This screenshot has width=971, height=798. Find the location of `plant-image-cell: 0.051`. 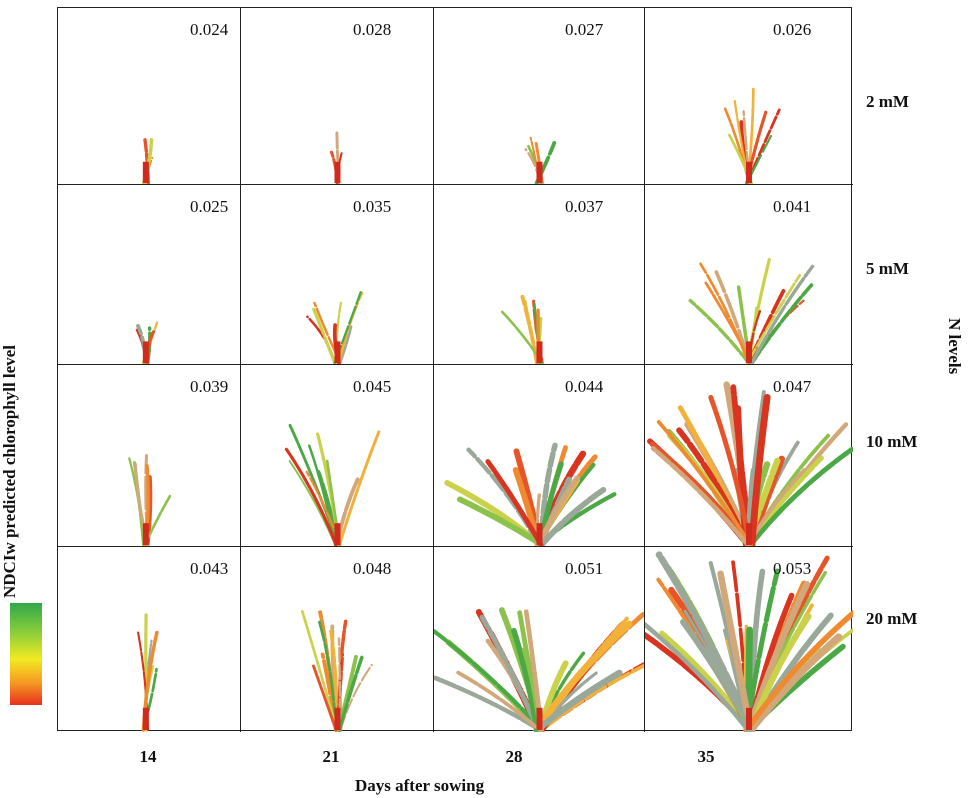

plant-image-cell: 0.051 is located at coordinates (539, 639).